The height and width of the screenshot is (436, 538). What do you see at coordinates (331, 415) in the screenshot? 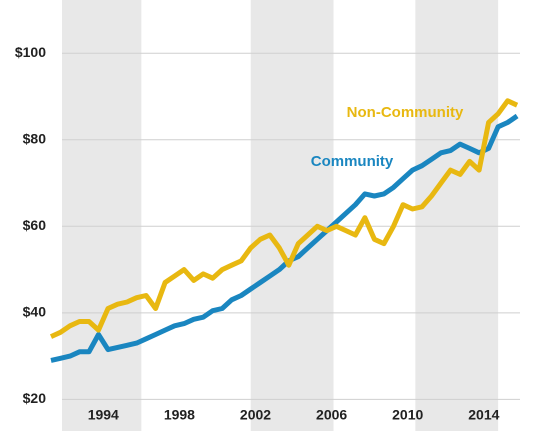
I see `x-tick-label: 2006` at bounding box center [331, 415].